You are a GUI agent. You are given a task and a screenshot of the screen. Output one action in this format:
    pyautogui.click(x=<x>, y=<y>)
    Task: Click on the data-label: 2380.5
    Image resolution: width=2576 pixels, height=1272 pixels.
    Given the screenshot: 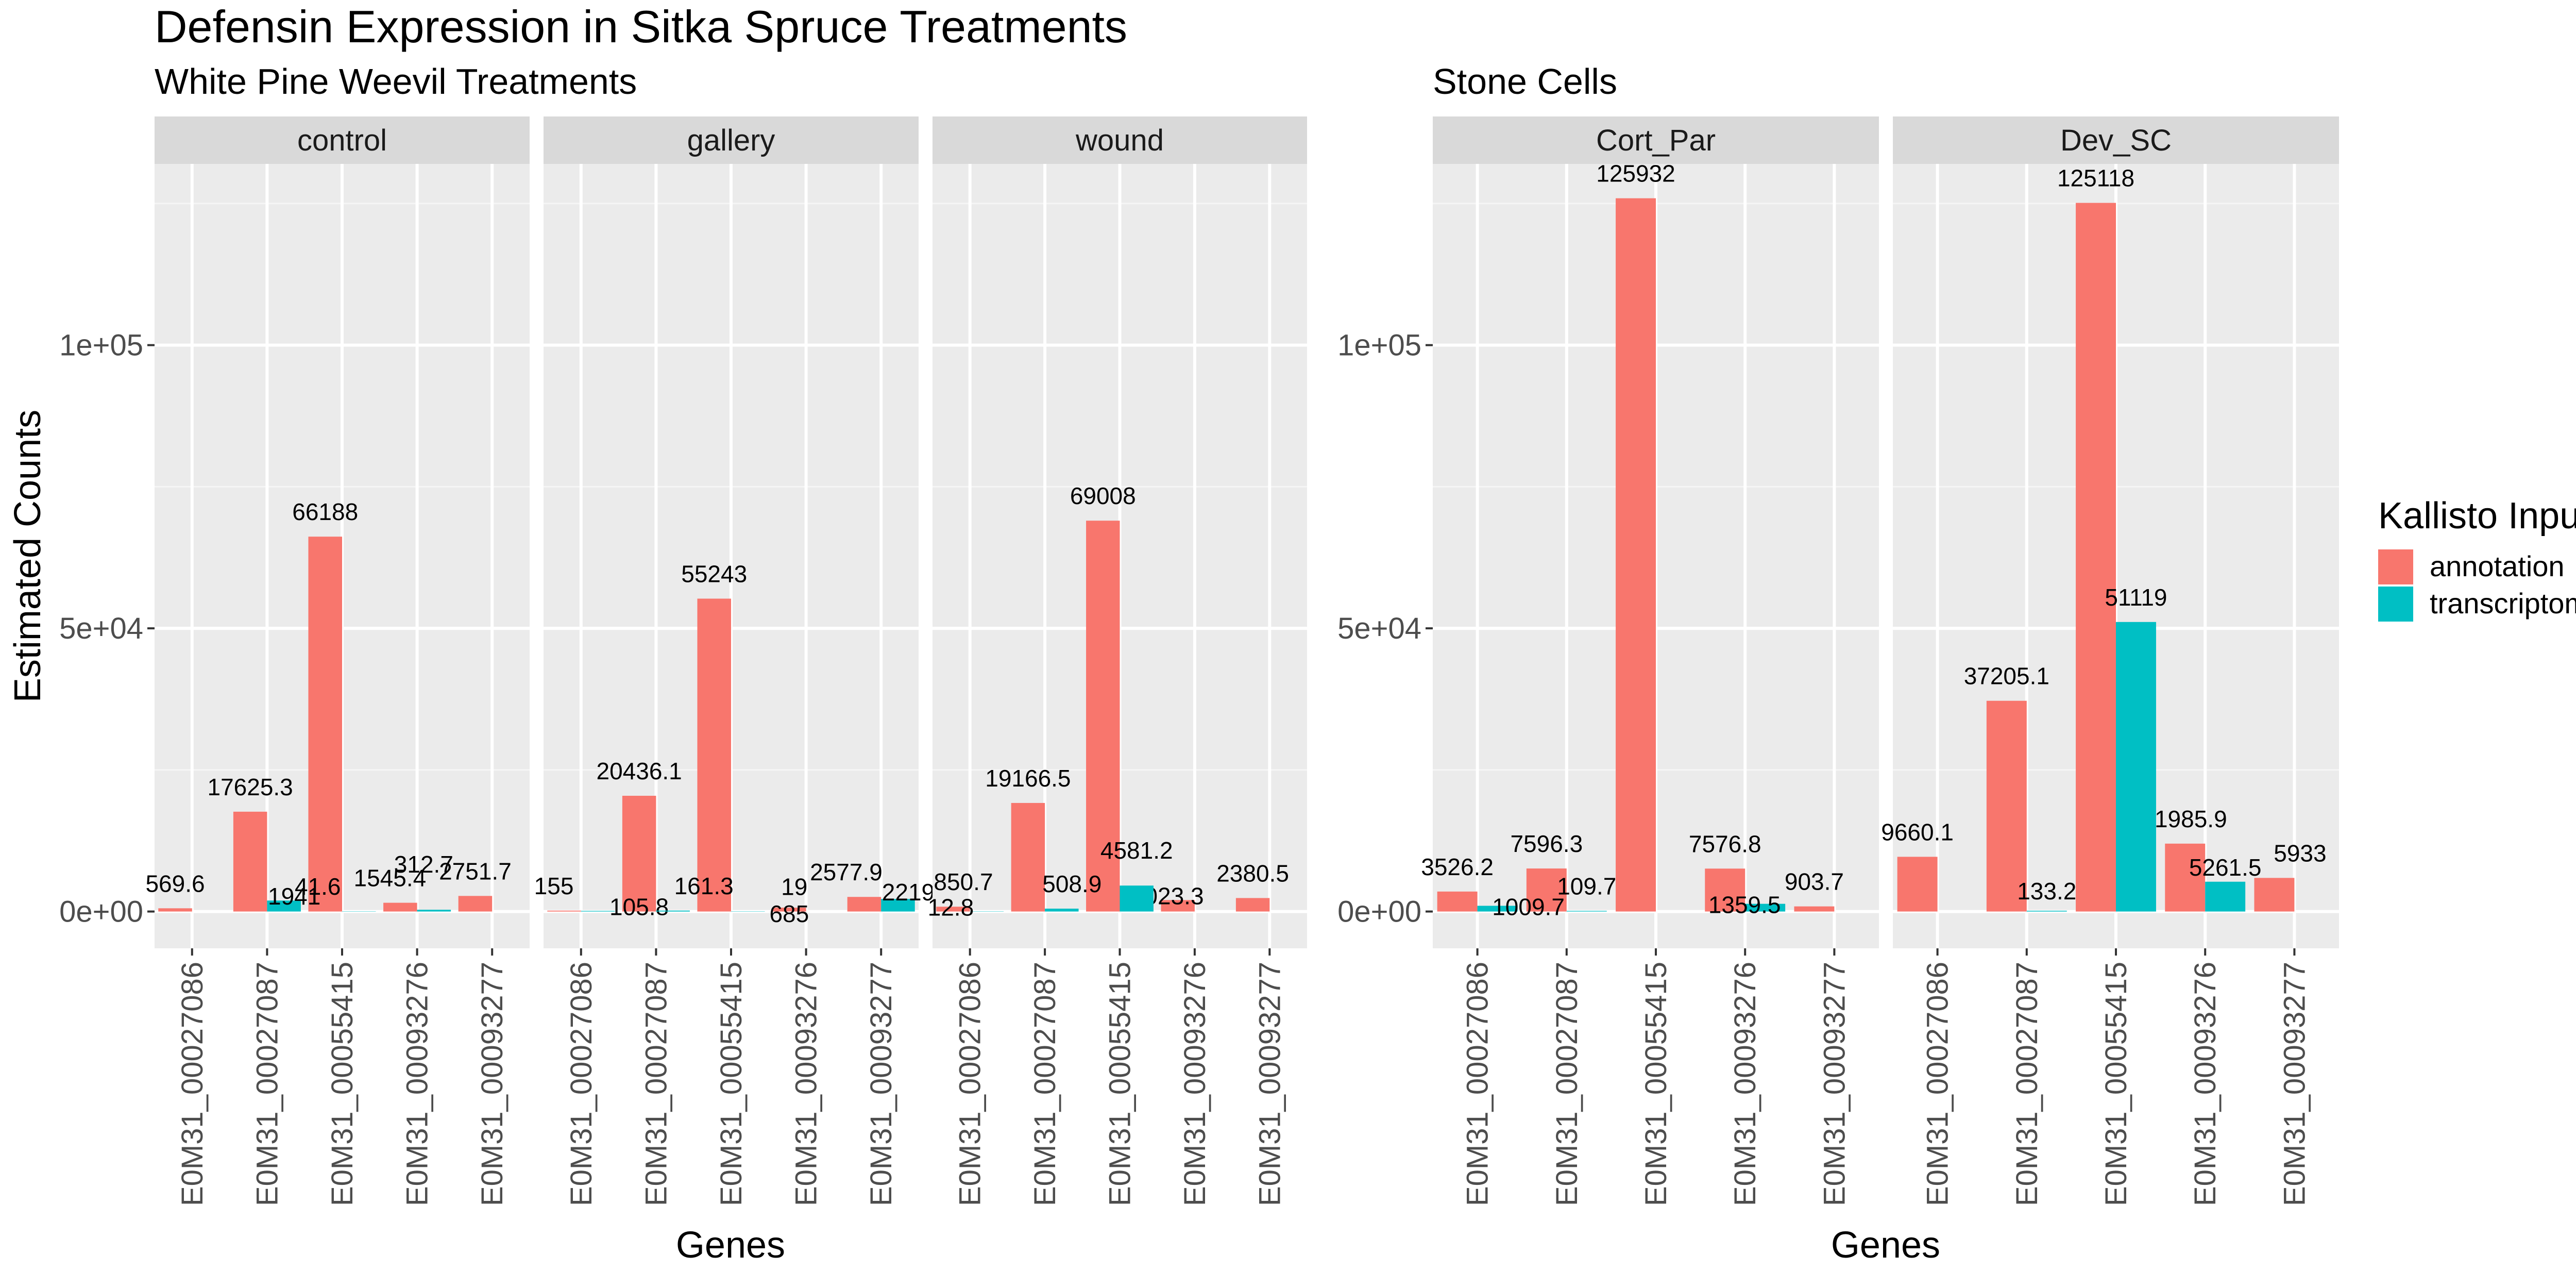 What is the action you would take?
    pyautogui.click(x=1252, y=873)
    